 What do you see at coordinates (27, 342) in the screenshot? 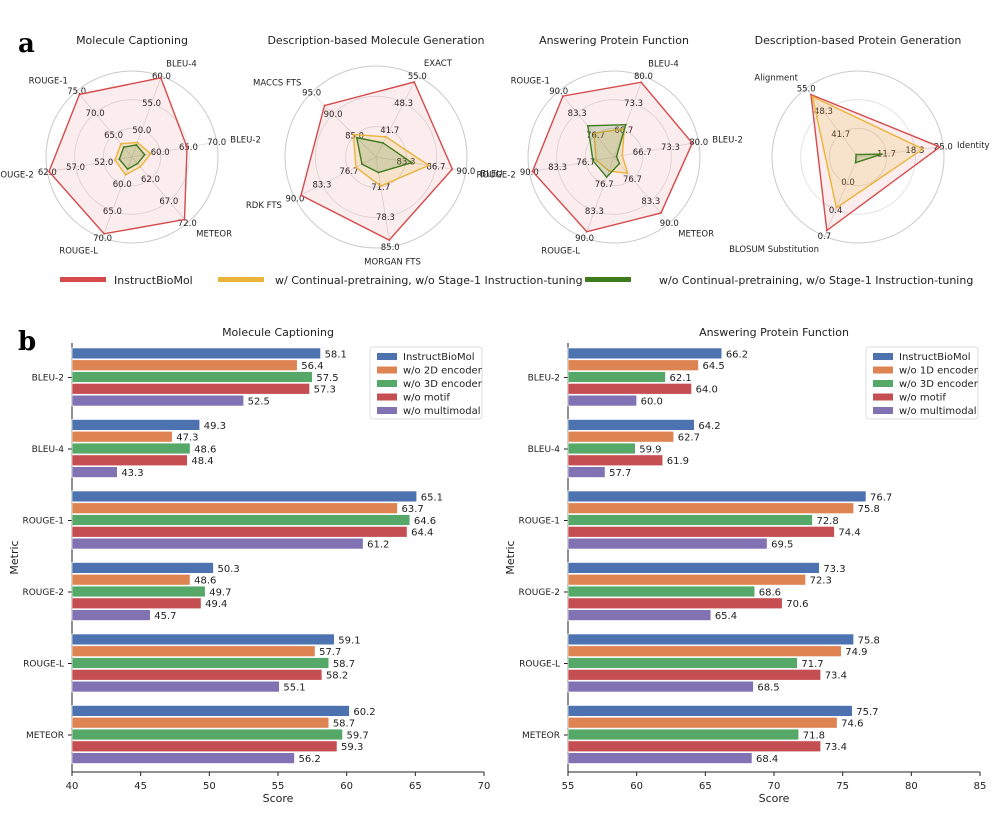
I see `panel-label-b: b` at bounding box center [27, 342].